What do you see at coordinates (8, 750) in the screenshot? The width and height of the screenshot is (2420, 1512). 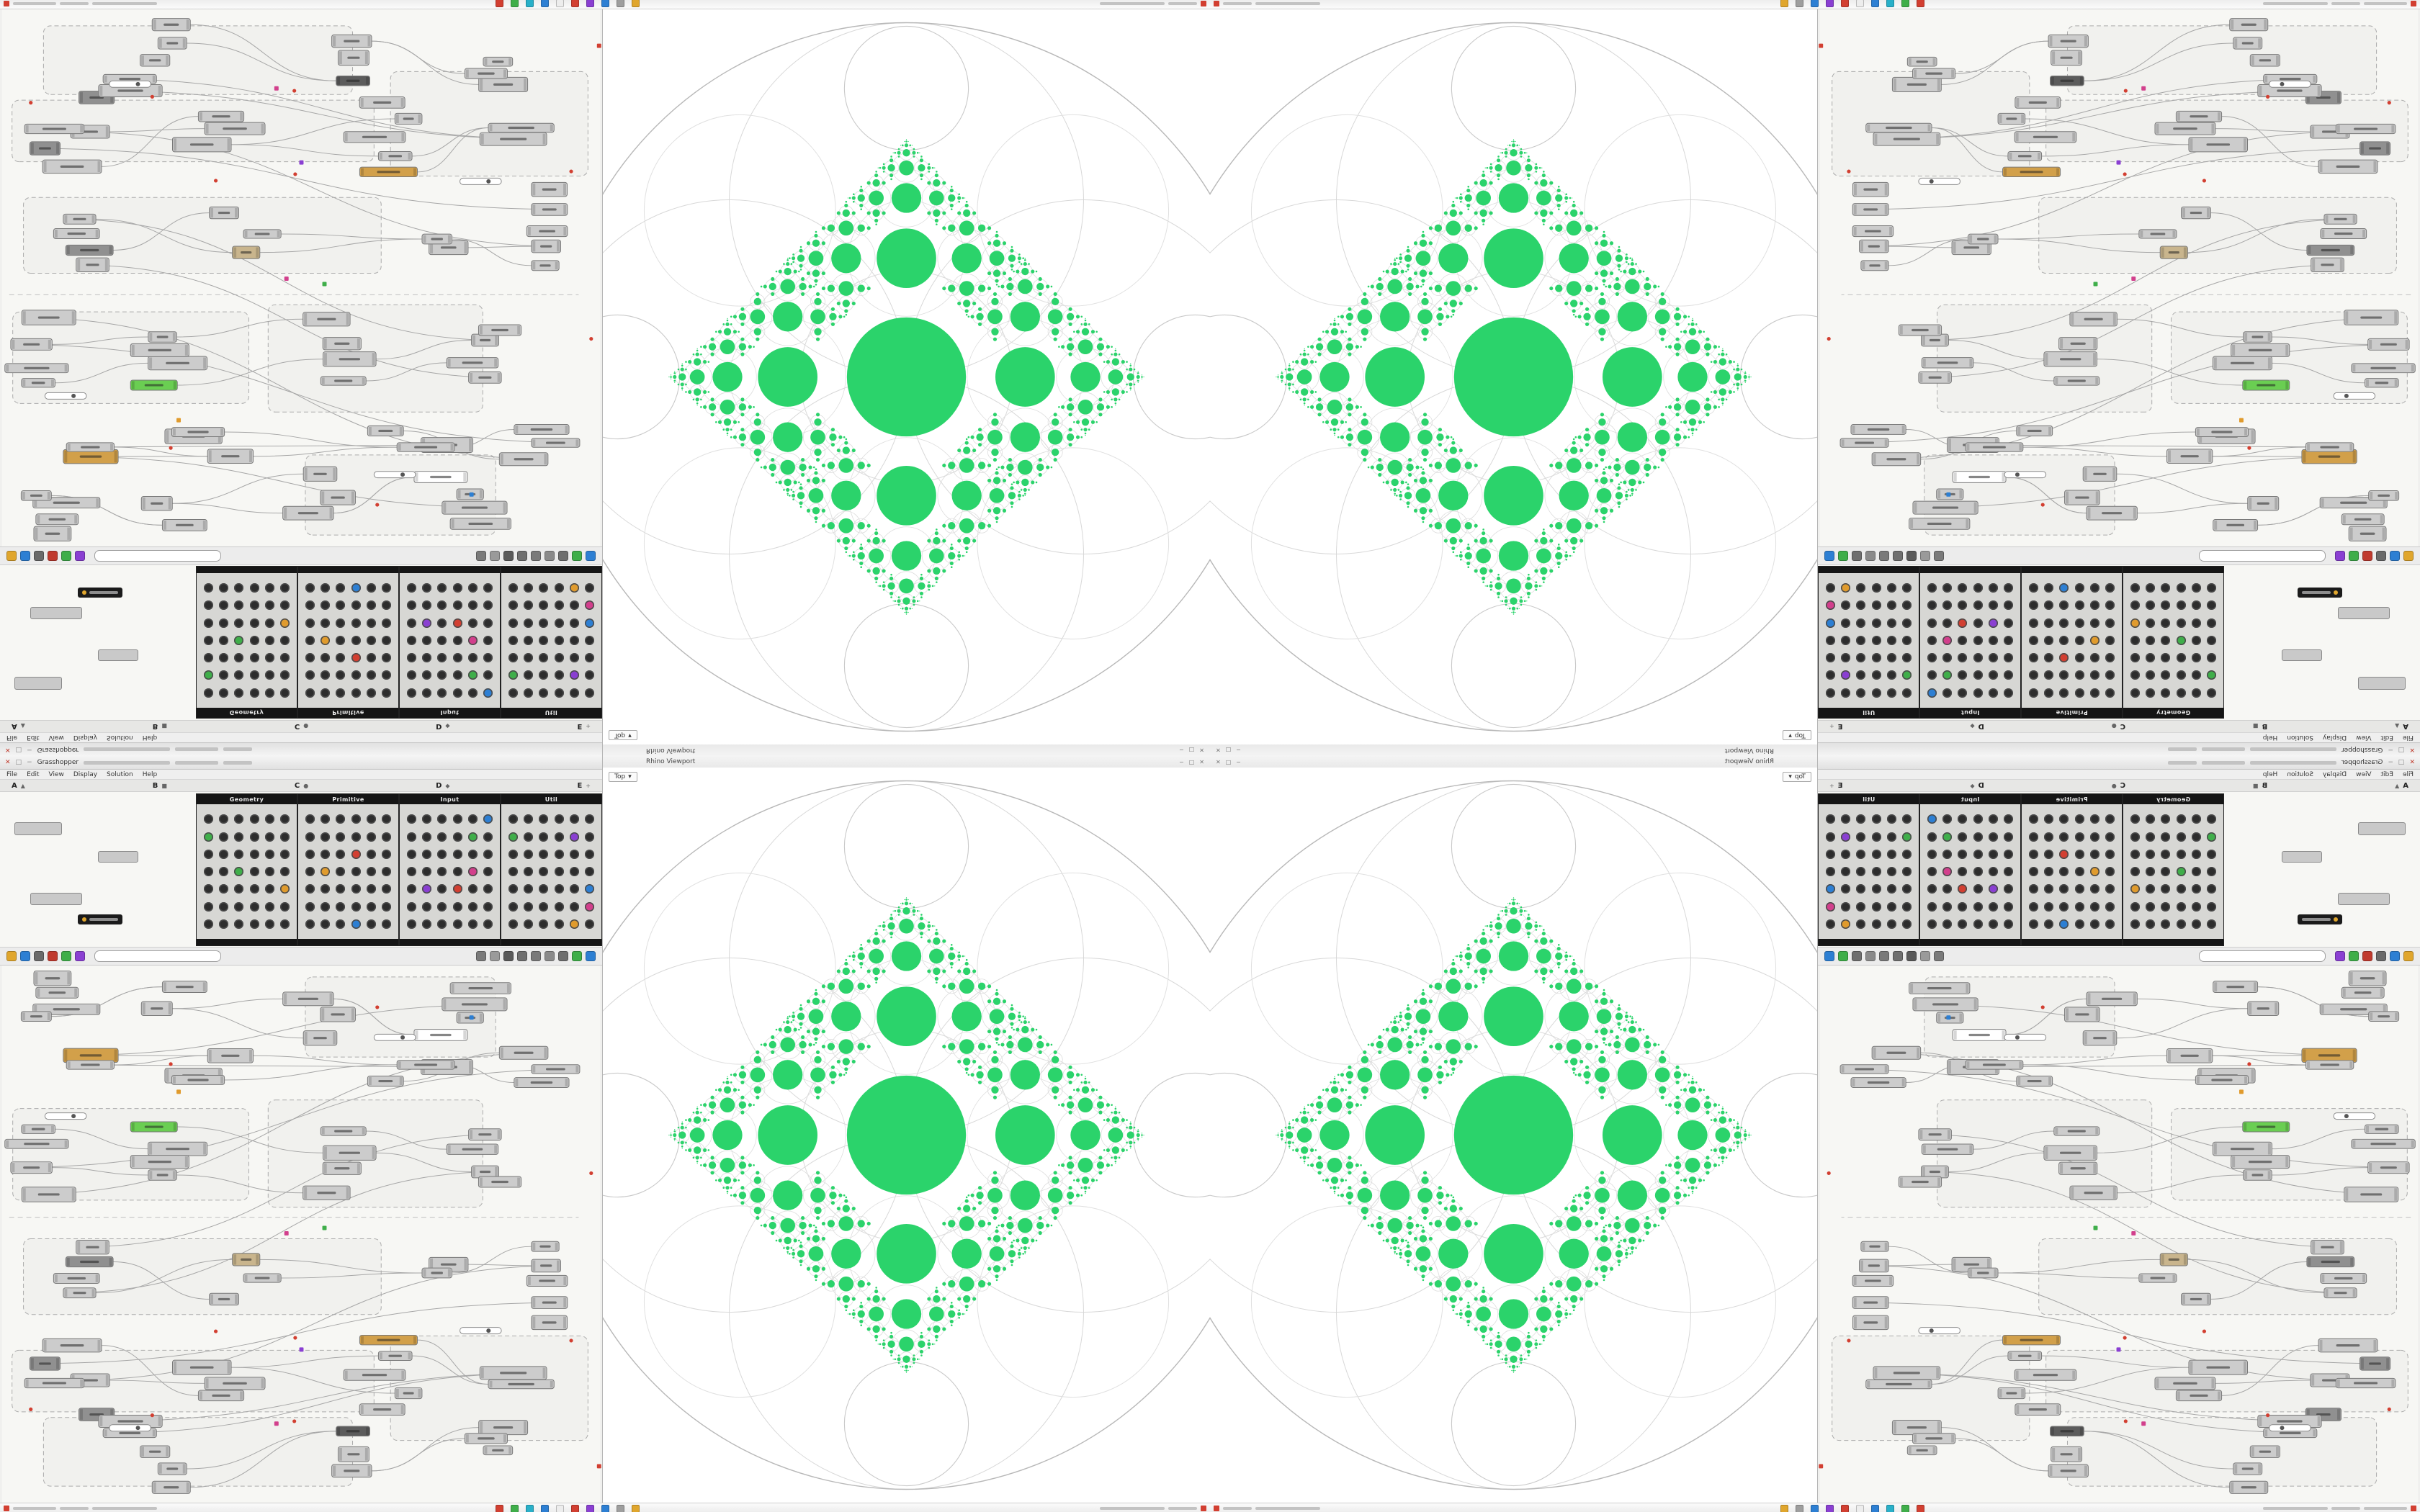 I see `close-icon: ✕` at bounding box center [8, 750].